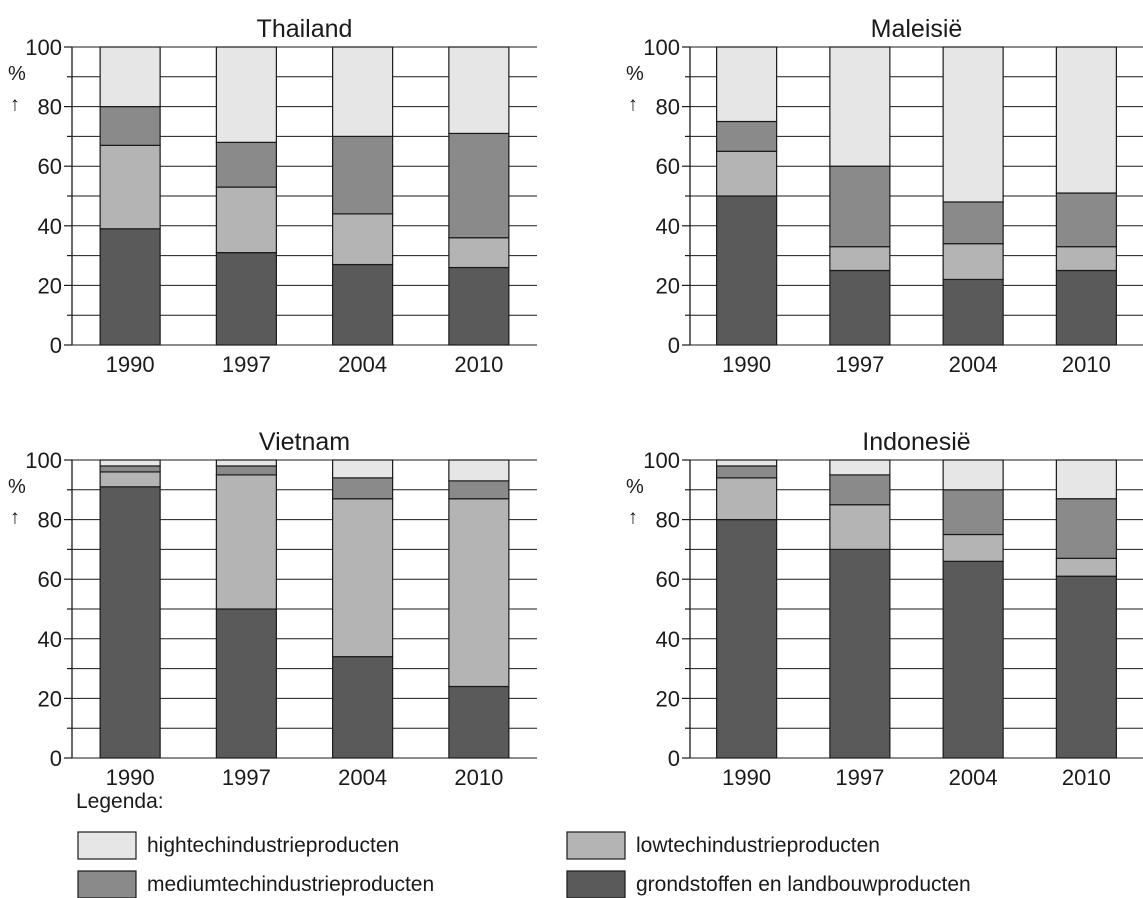  What do you see at coordinates (917, 29) in the screenshot?
I see `panel-title-maleisie: Maleisië` at bounding box center [917, 29].